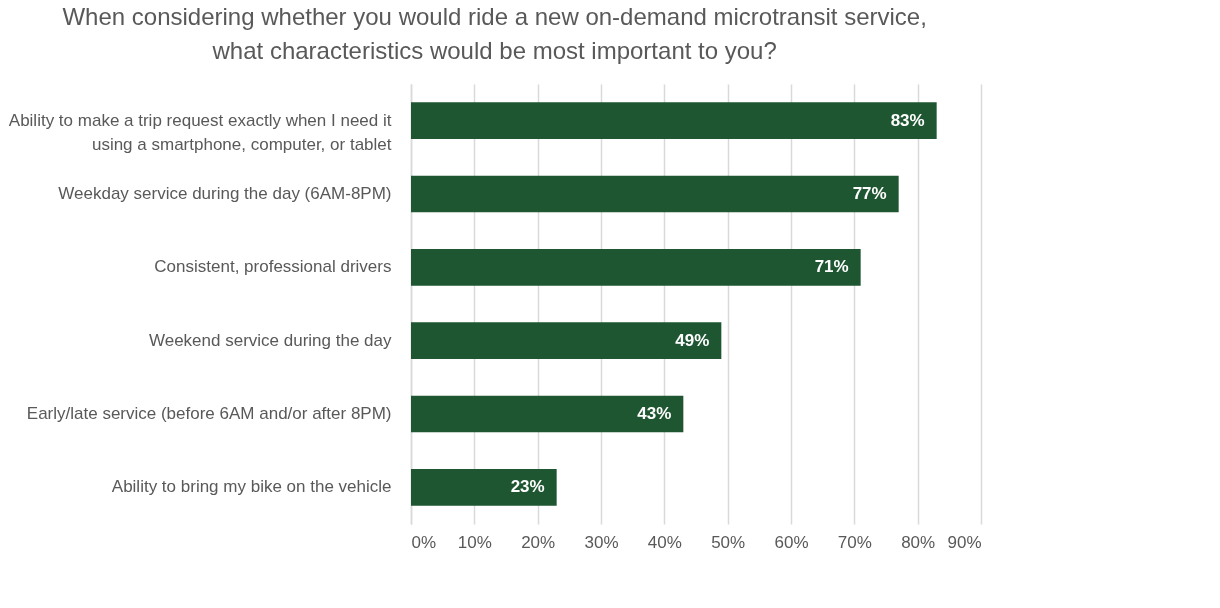 Image resolution: width=1220 pixels, height=608 pixels. What do you see at coordinates (791, 542) in the screenshot?
I see `x-tick-label: 60%` at bounding box center [791, 542].